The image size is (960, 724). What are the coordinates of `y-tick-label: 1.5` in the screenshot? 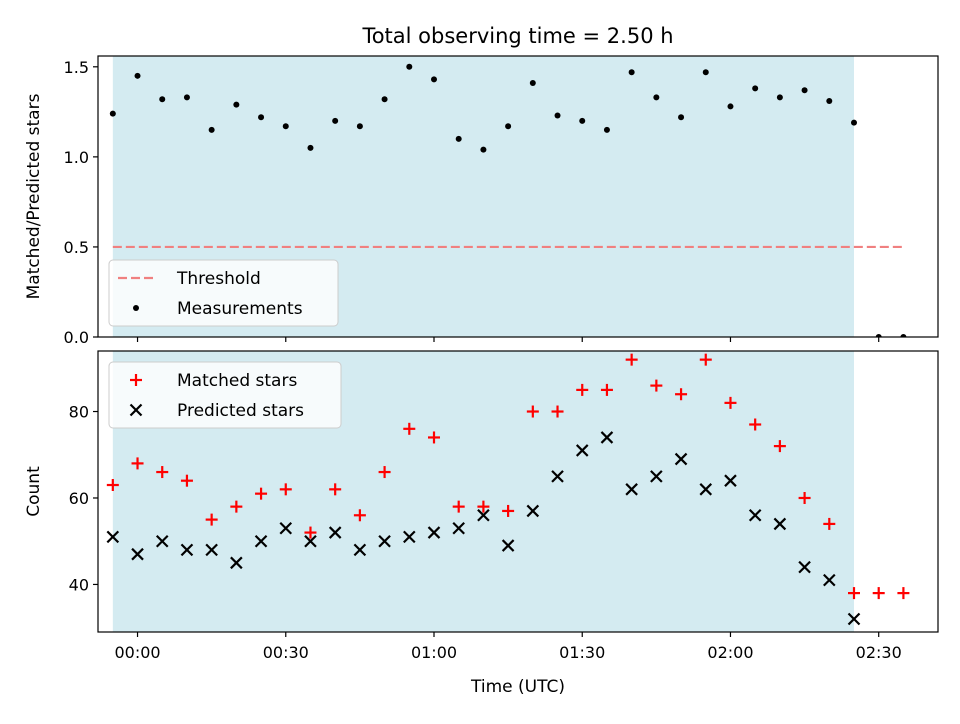 It's located at (76, 67).